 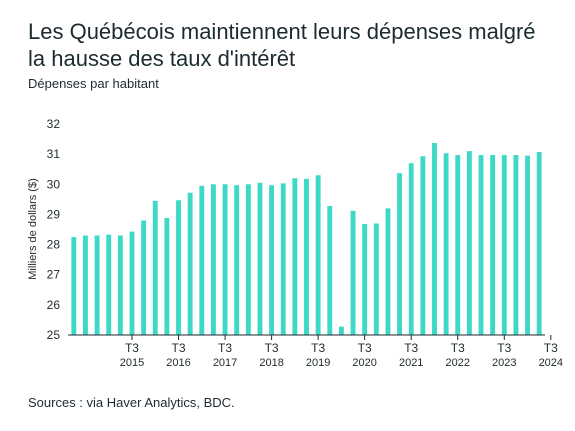 What do you see at coordinates (318, 363) in the screenshot?
I see `x-tick-year: 2019` at bounding box center [318, 363].